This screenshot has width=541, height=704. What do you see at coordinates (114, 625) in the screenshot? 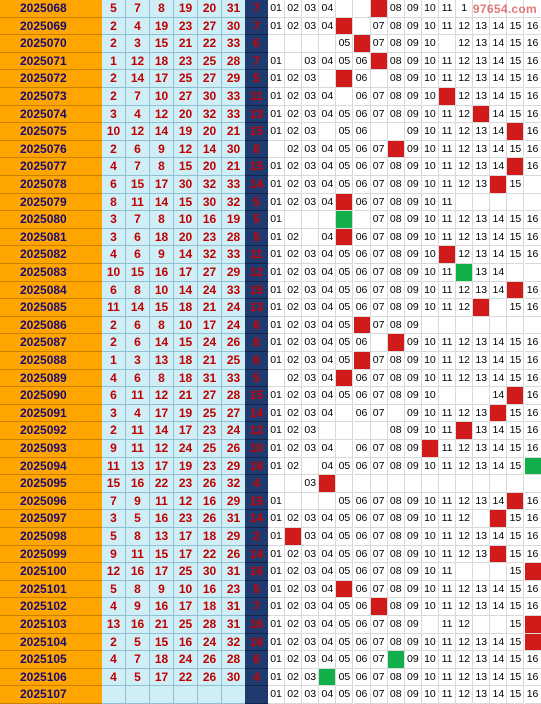
I see `red-ball-number: 13` at bounding box center [114, 625].